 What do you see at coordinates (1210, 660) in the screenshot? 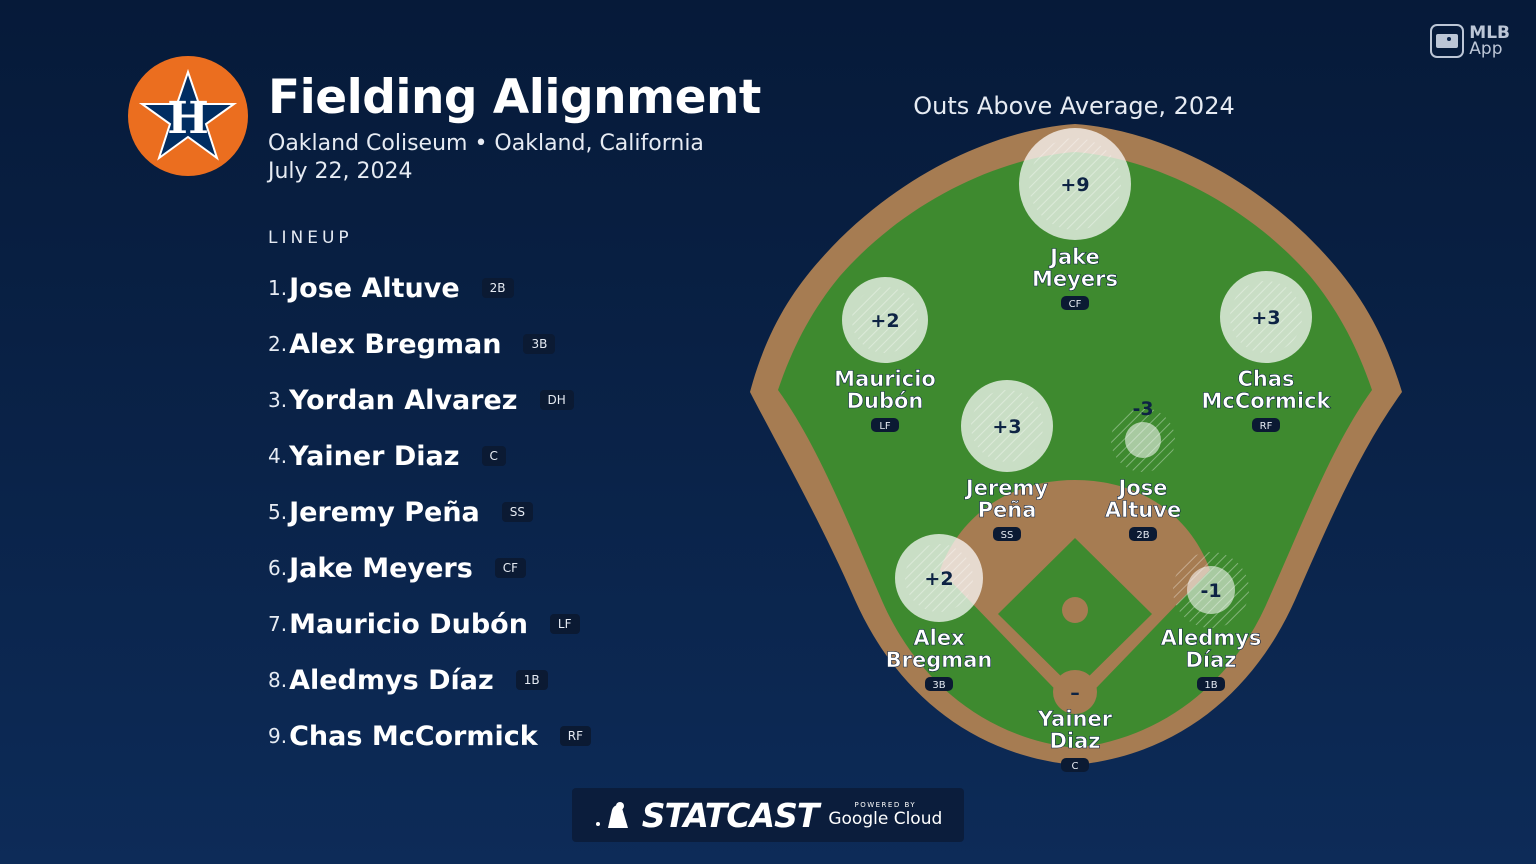
I see `fielder-last-name: Díaz` at bounding box center [1210, 660].